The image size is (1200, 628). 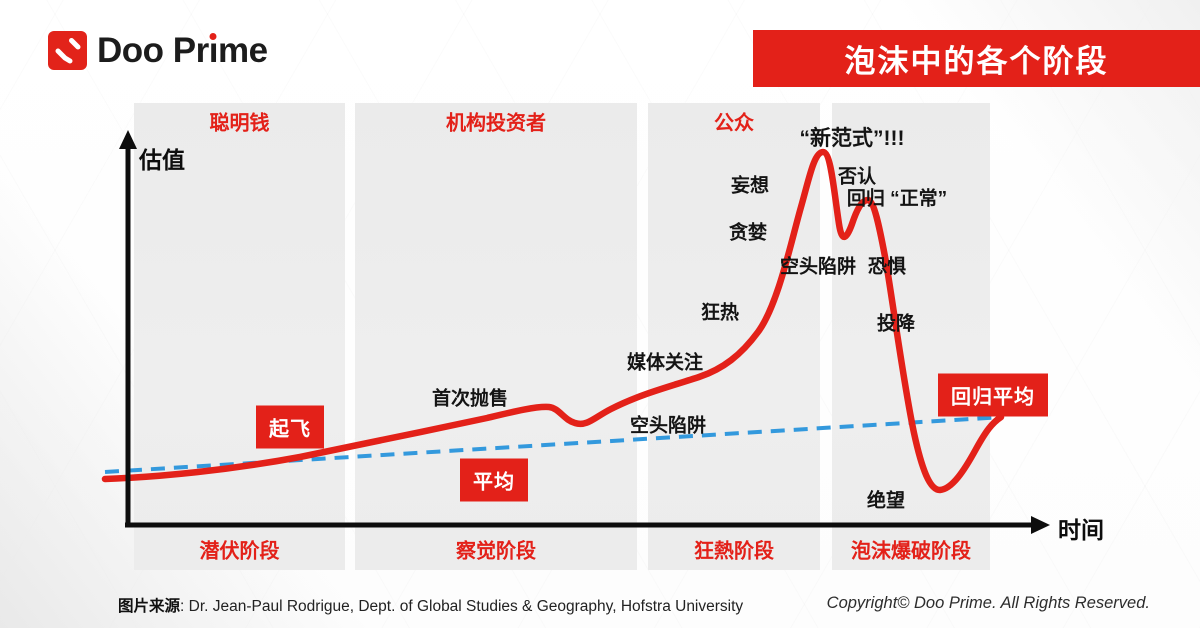 I want to click on doo-prime-logo: Doo Prı me, so click(x=158, y=50).